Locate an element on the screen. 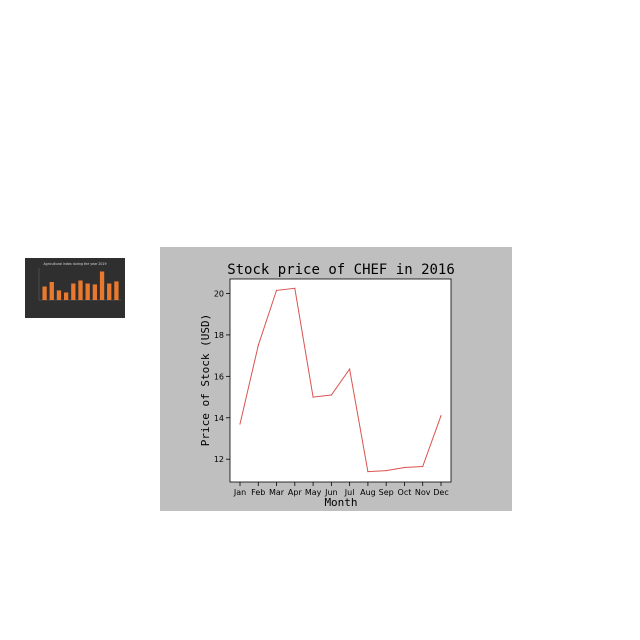 This screenshot has width=640, height=640. x-tick-label: Sep is located at coordinates (386, 492).